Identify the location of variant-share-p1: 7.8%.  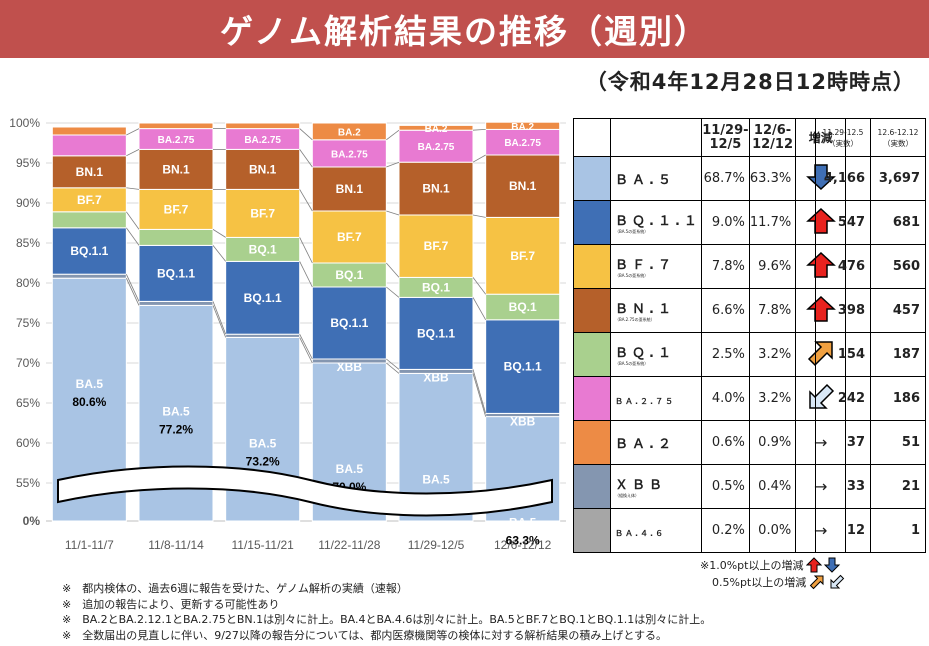
(725, 266).